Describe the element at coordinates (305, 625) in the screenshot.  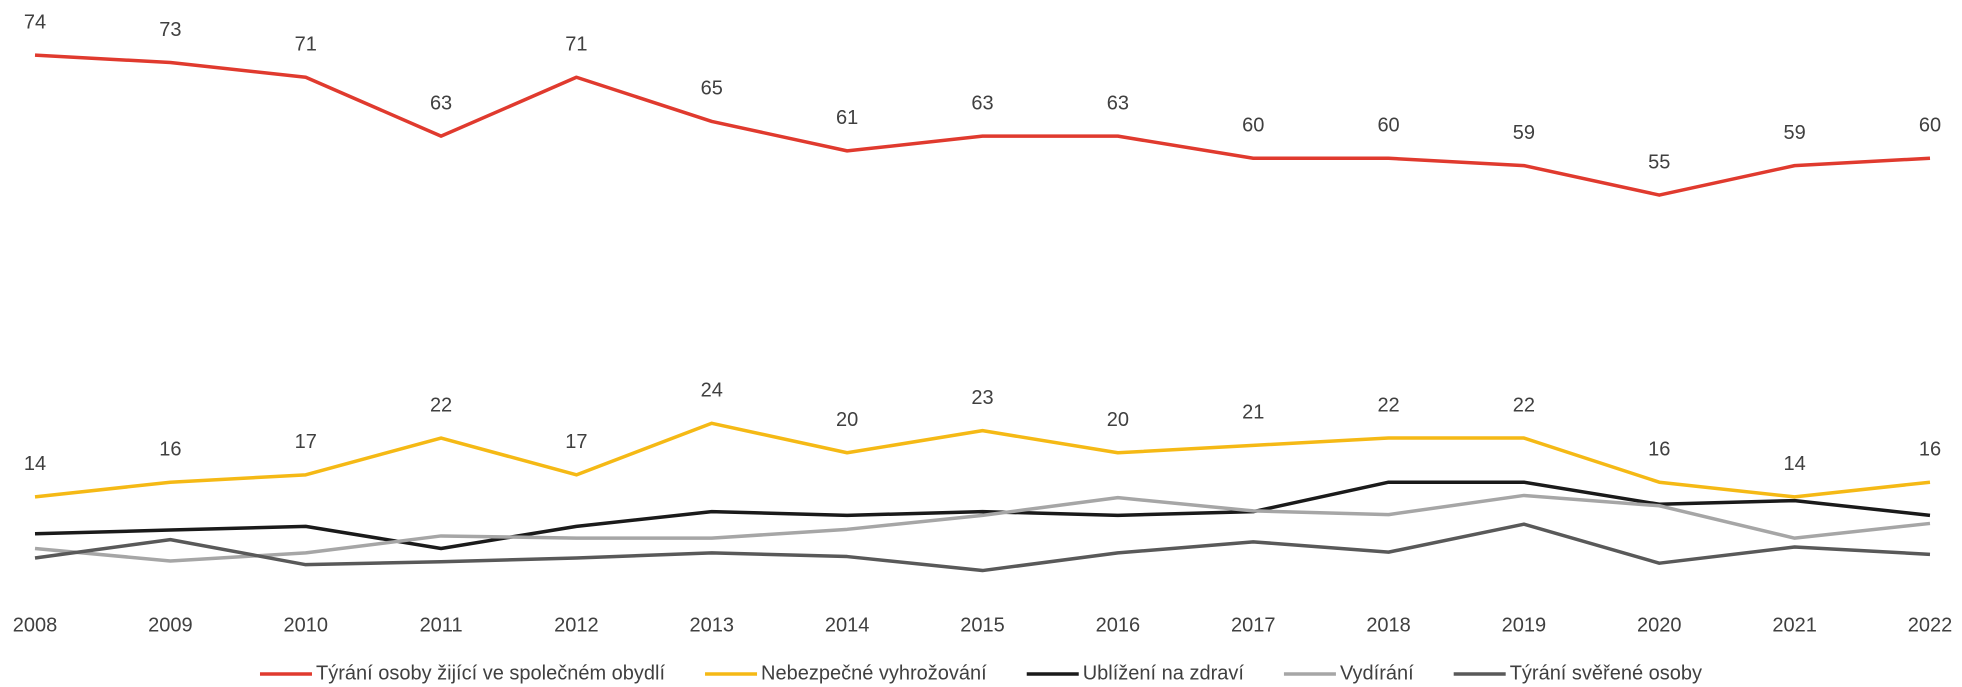
I see `x-tick-label: 2010` at that location.